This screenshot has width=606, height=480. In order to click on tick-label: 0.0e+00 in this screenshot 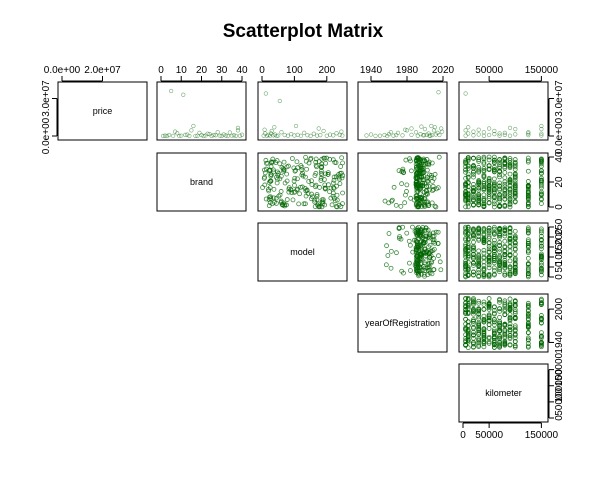, I will do `click(559, 135)`.